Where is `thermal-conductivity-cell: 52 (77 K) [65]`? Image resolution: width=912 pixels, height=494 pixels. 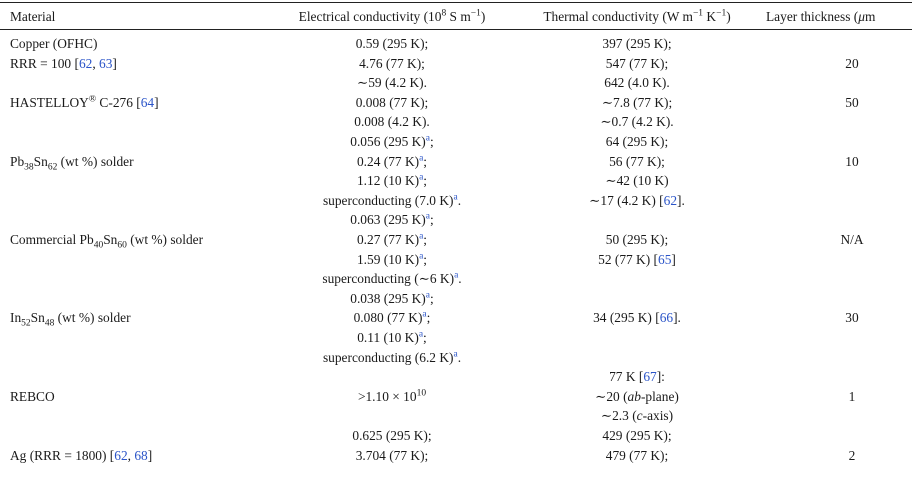 thermal-conductivity-cell: 52 (77 K) [65] is located at coordinates (637, 259).